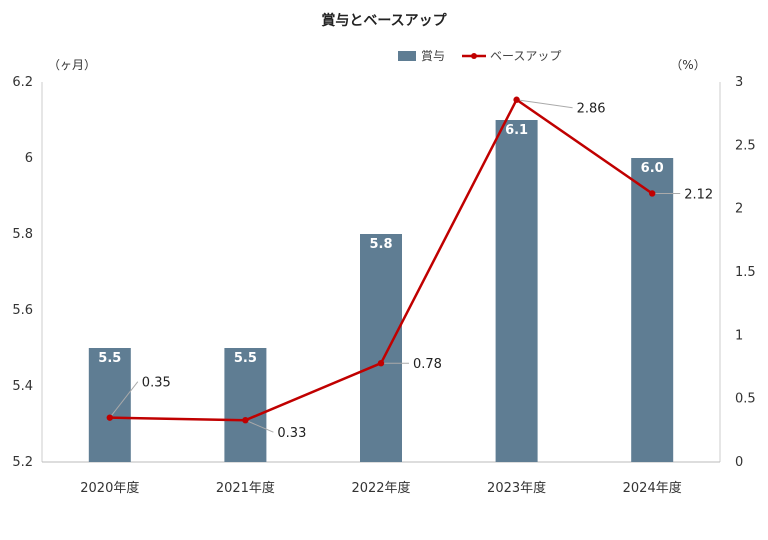 This screenshot has width=768, height=540. Describe the element at coordinates (652, 168) in the screenshot. I see `bar-value-label: 6.0` at that location.